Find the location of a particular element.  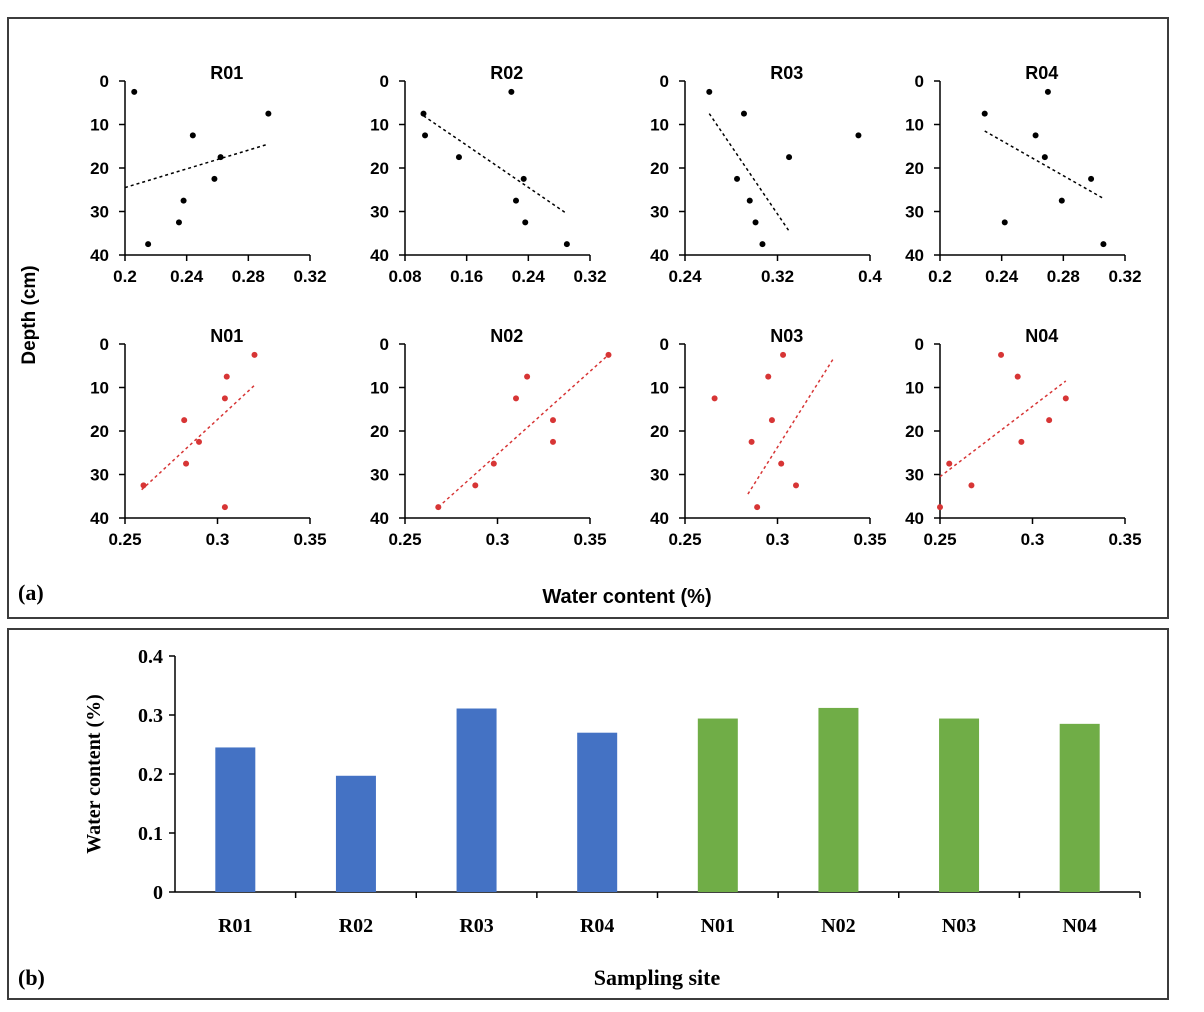

panel-title: R04 is located at coordinates (1041, 73).